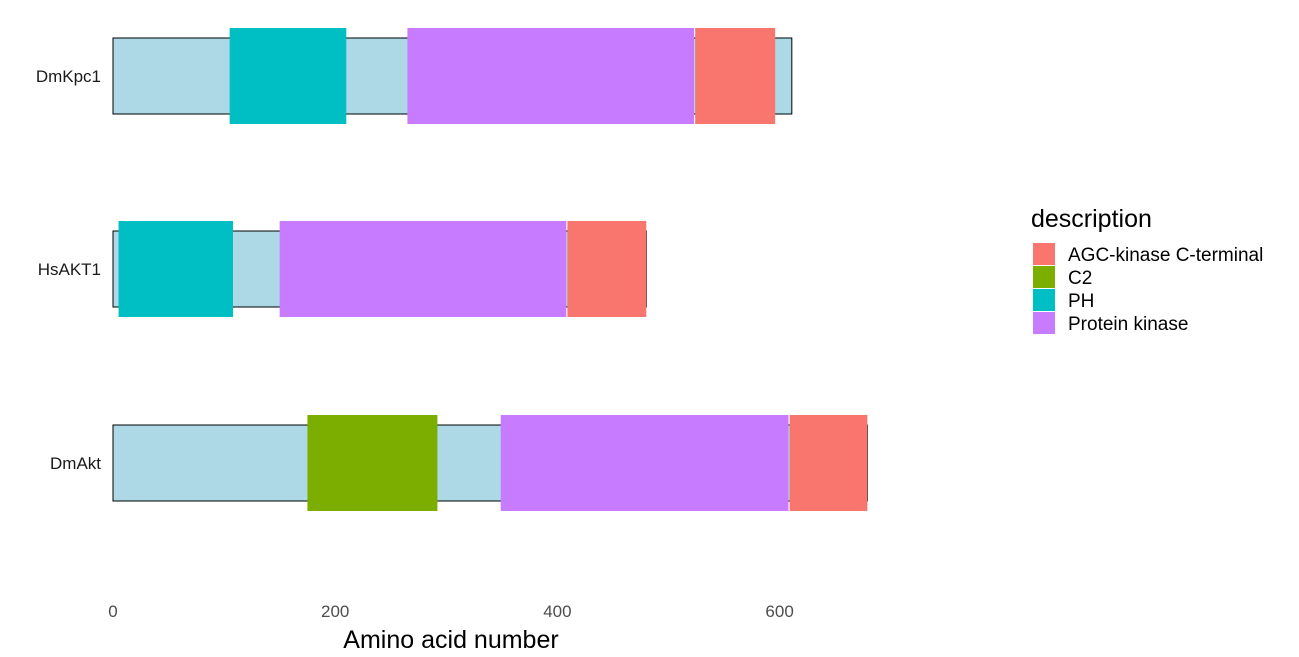 The height and width of the screenshot is (657, 1299). I want to click on domain-protein-kinase-dmkpc1, so click(551, 76).